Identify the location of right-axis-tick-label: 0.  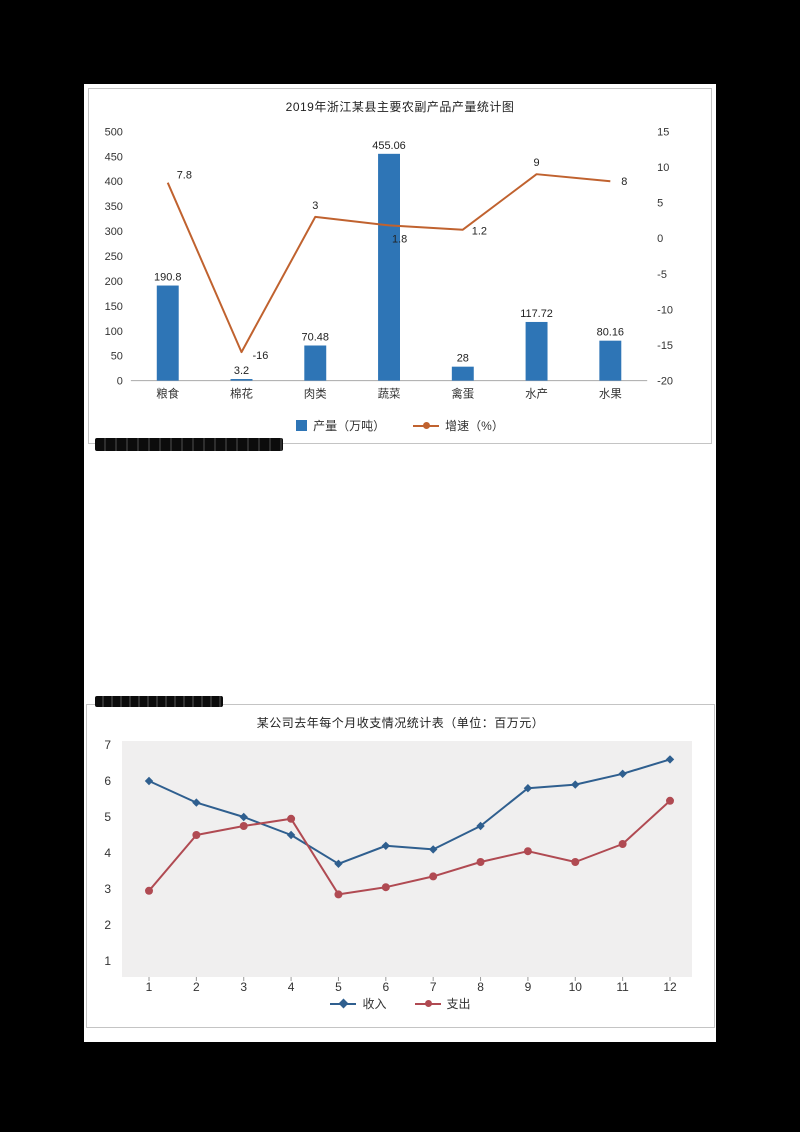
(660, 239).